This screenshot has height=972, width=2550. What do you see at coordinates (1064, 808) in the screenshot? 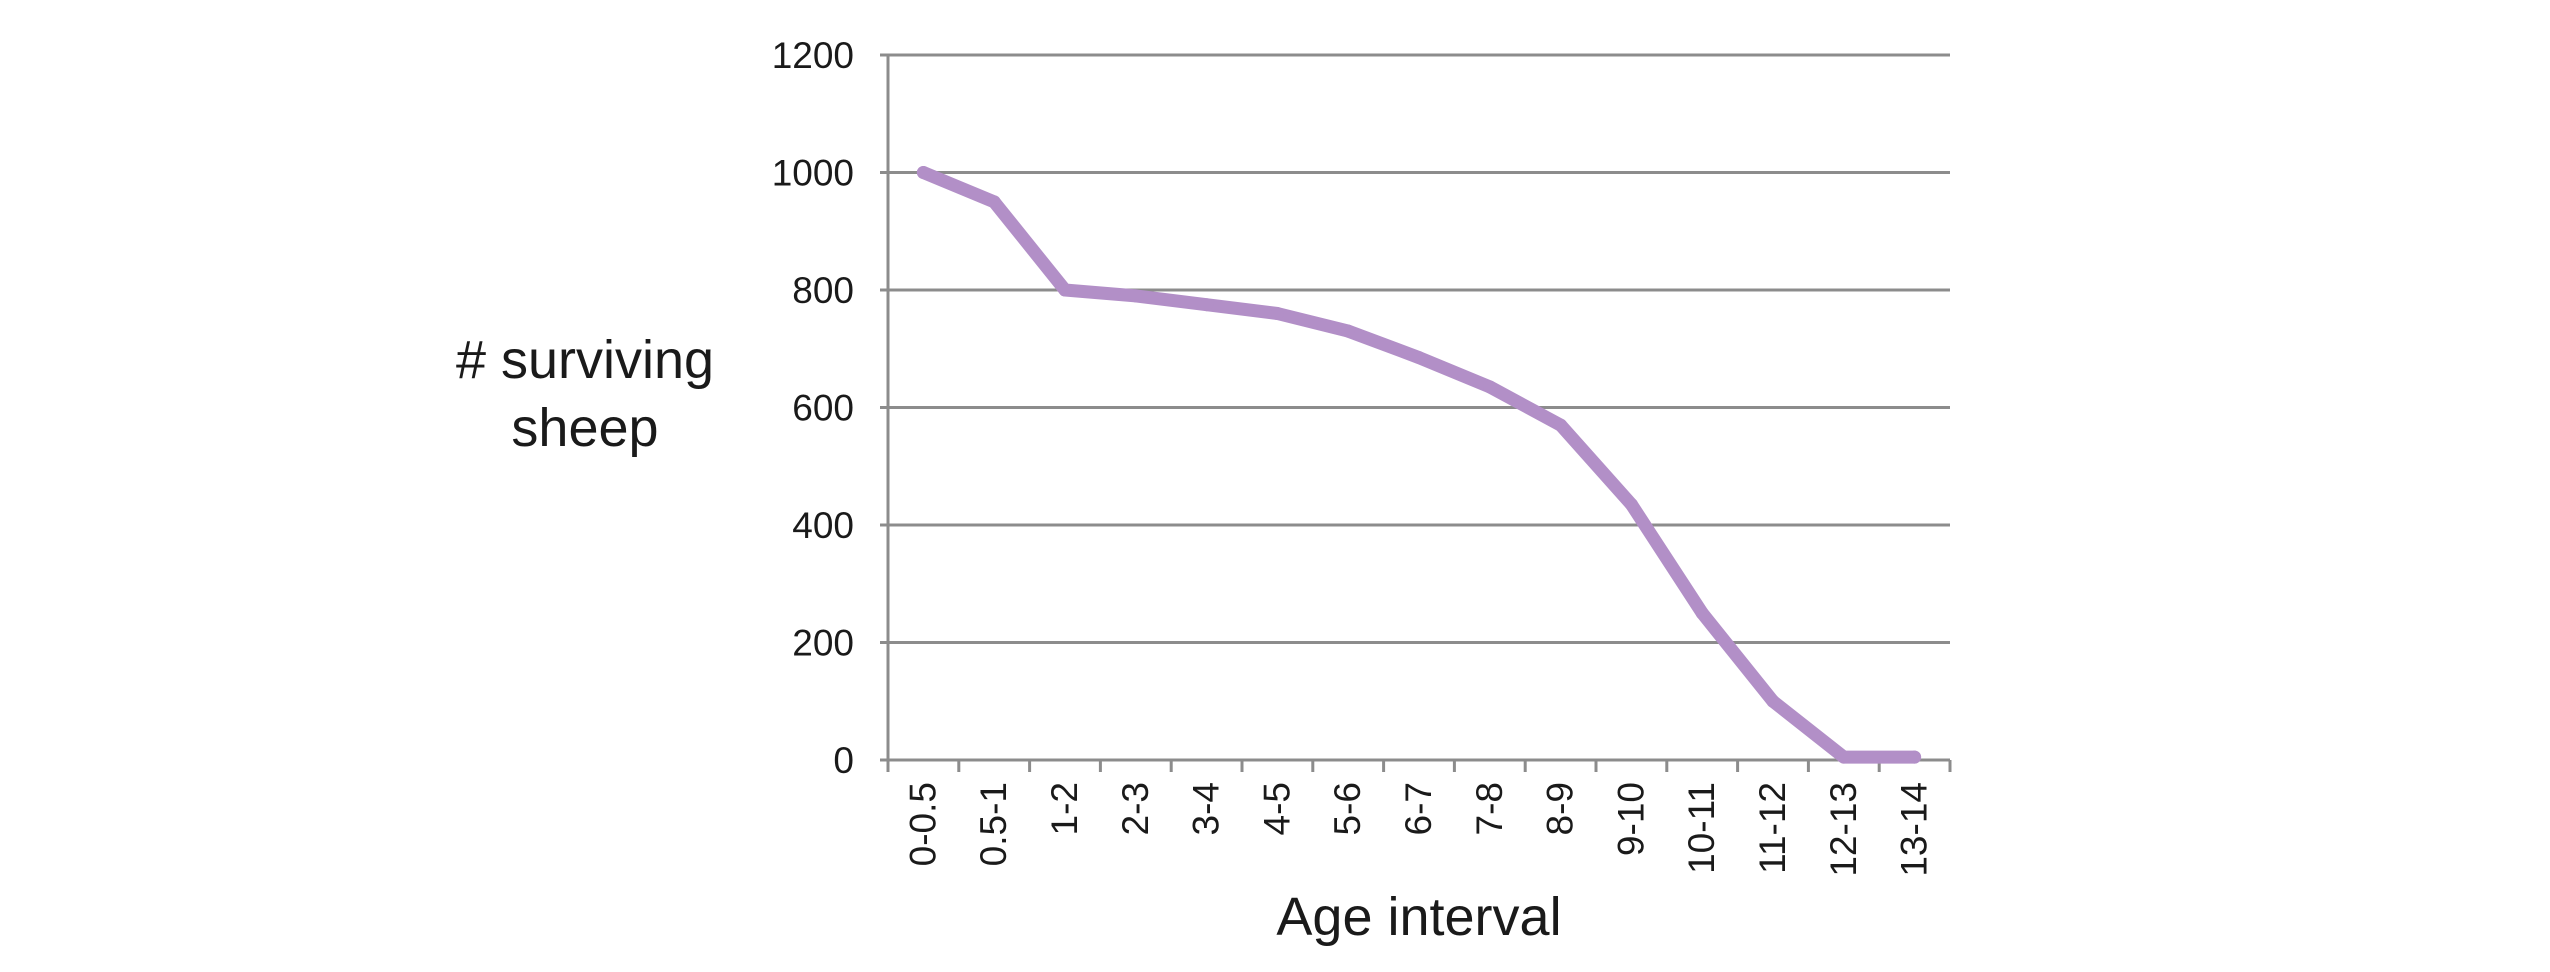
I see `x-tick-label: 1-2` at bounding box center [1064, 808].